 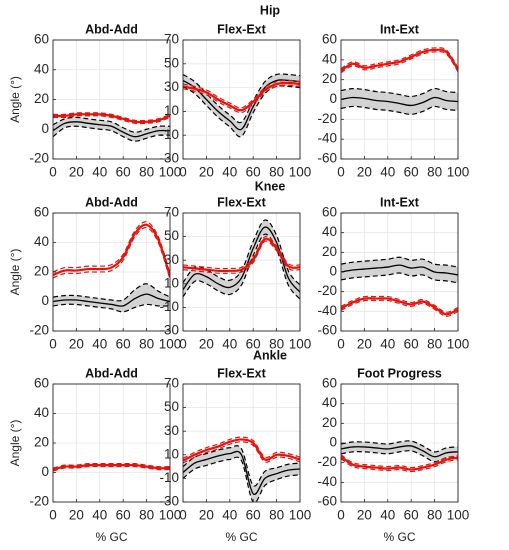 What do you see at coordinates (329, 251) in the screenshot?
I see `y-tick-label: 20` at bounding box center [329, 251].